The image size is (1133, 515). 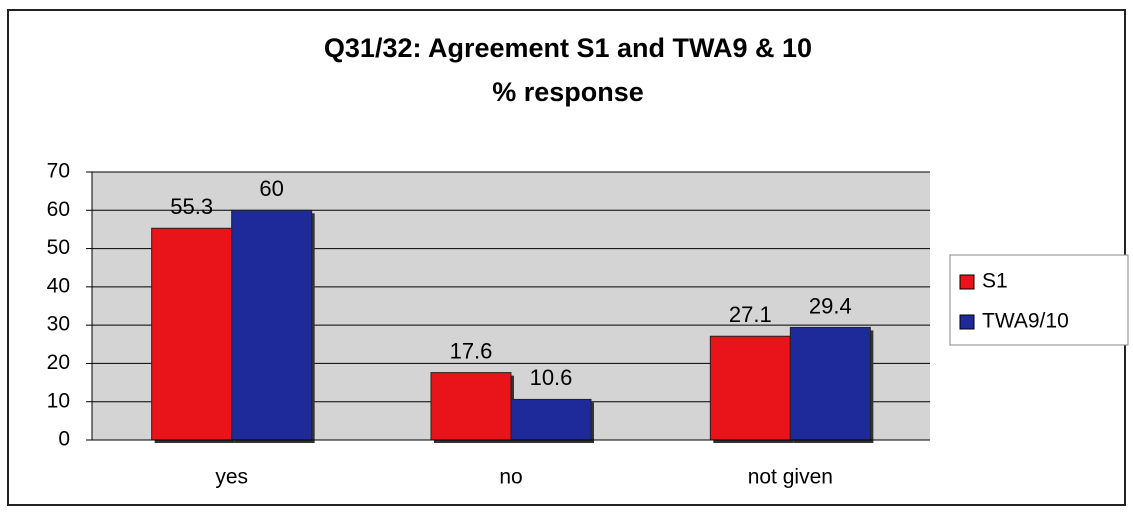 I want to click on data-label: 10.6, so click(x=551, y=377).